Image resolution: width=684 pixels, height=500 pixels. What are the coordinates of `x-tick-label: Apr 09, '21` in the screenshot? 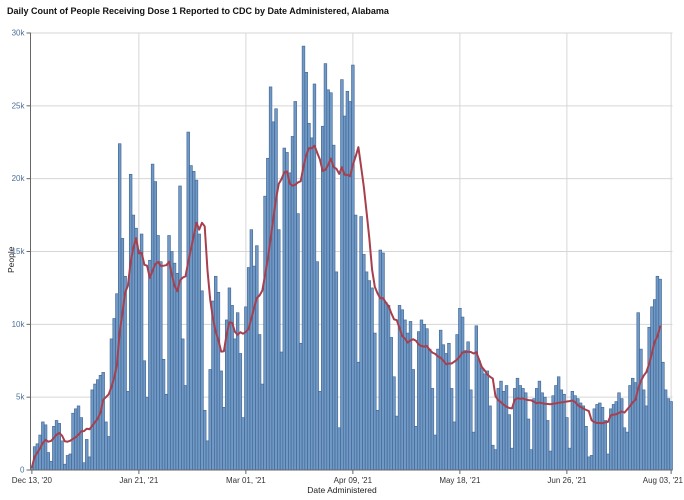 It's located at (353, 480).